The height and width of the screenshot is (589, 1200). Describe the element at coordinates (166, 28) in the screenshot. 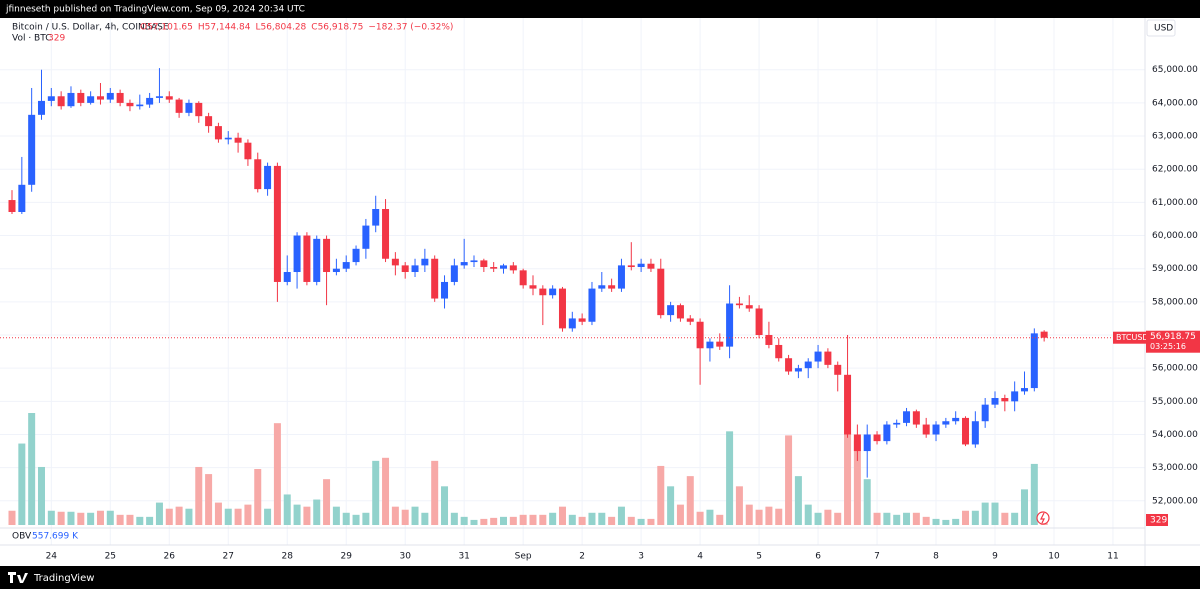

I see `ohlc-value: O57,101.65` at that location.